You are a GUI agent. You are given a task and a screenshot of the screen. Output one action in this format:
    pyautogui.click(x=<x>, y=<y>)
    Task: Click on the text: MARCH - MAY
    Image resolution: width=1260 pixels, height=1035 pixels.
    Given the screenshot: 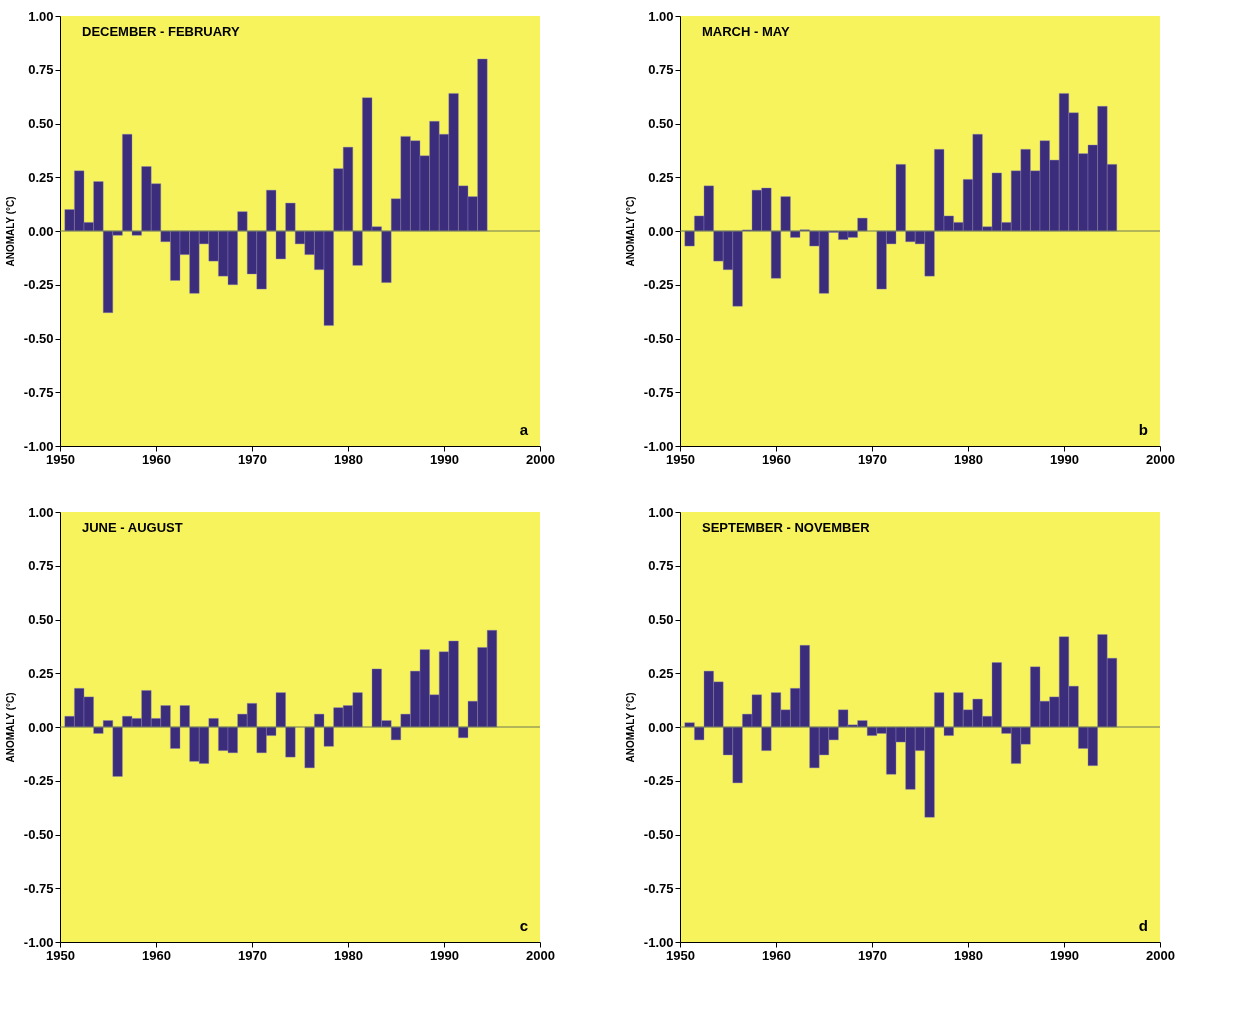 What is the action you would take?
    pyautogui.click(x=746, y=31)
    